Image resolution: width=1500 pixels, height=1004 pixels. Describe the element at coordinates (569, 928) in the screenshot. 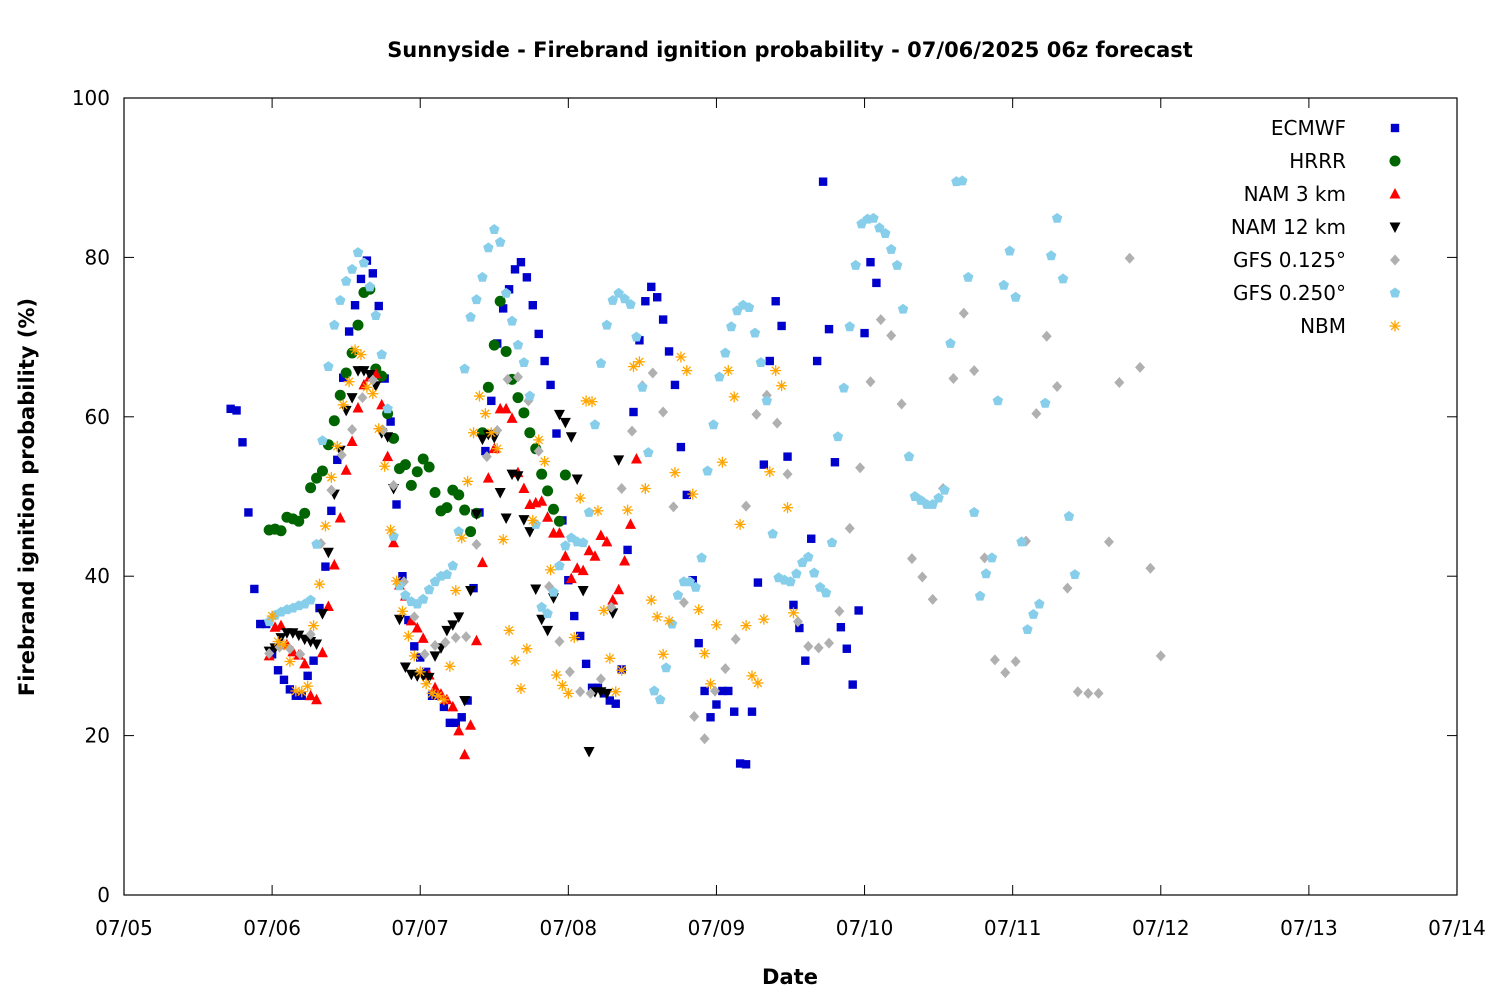

I see `x-tick-label: 07/08` at that location.